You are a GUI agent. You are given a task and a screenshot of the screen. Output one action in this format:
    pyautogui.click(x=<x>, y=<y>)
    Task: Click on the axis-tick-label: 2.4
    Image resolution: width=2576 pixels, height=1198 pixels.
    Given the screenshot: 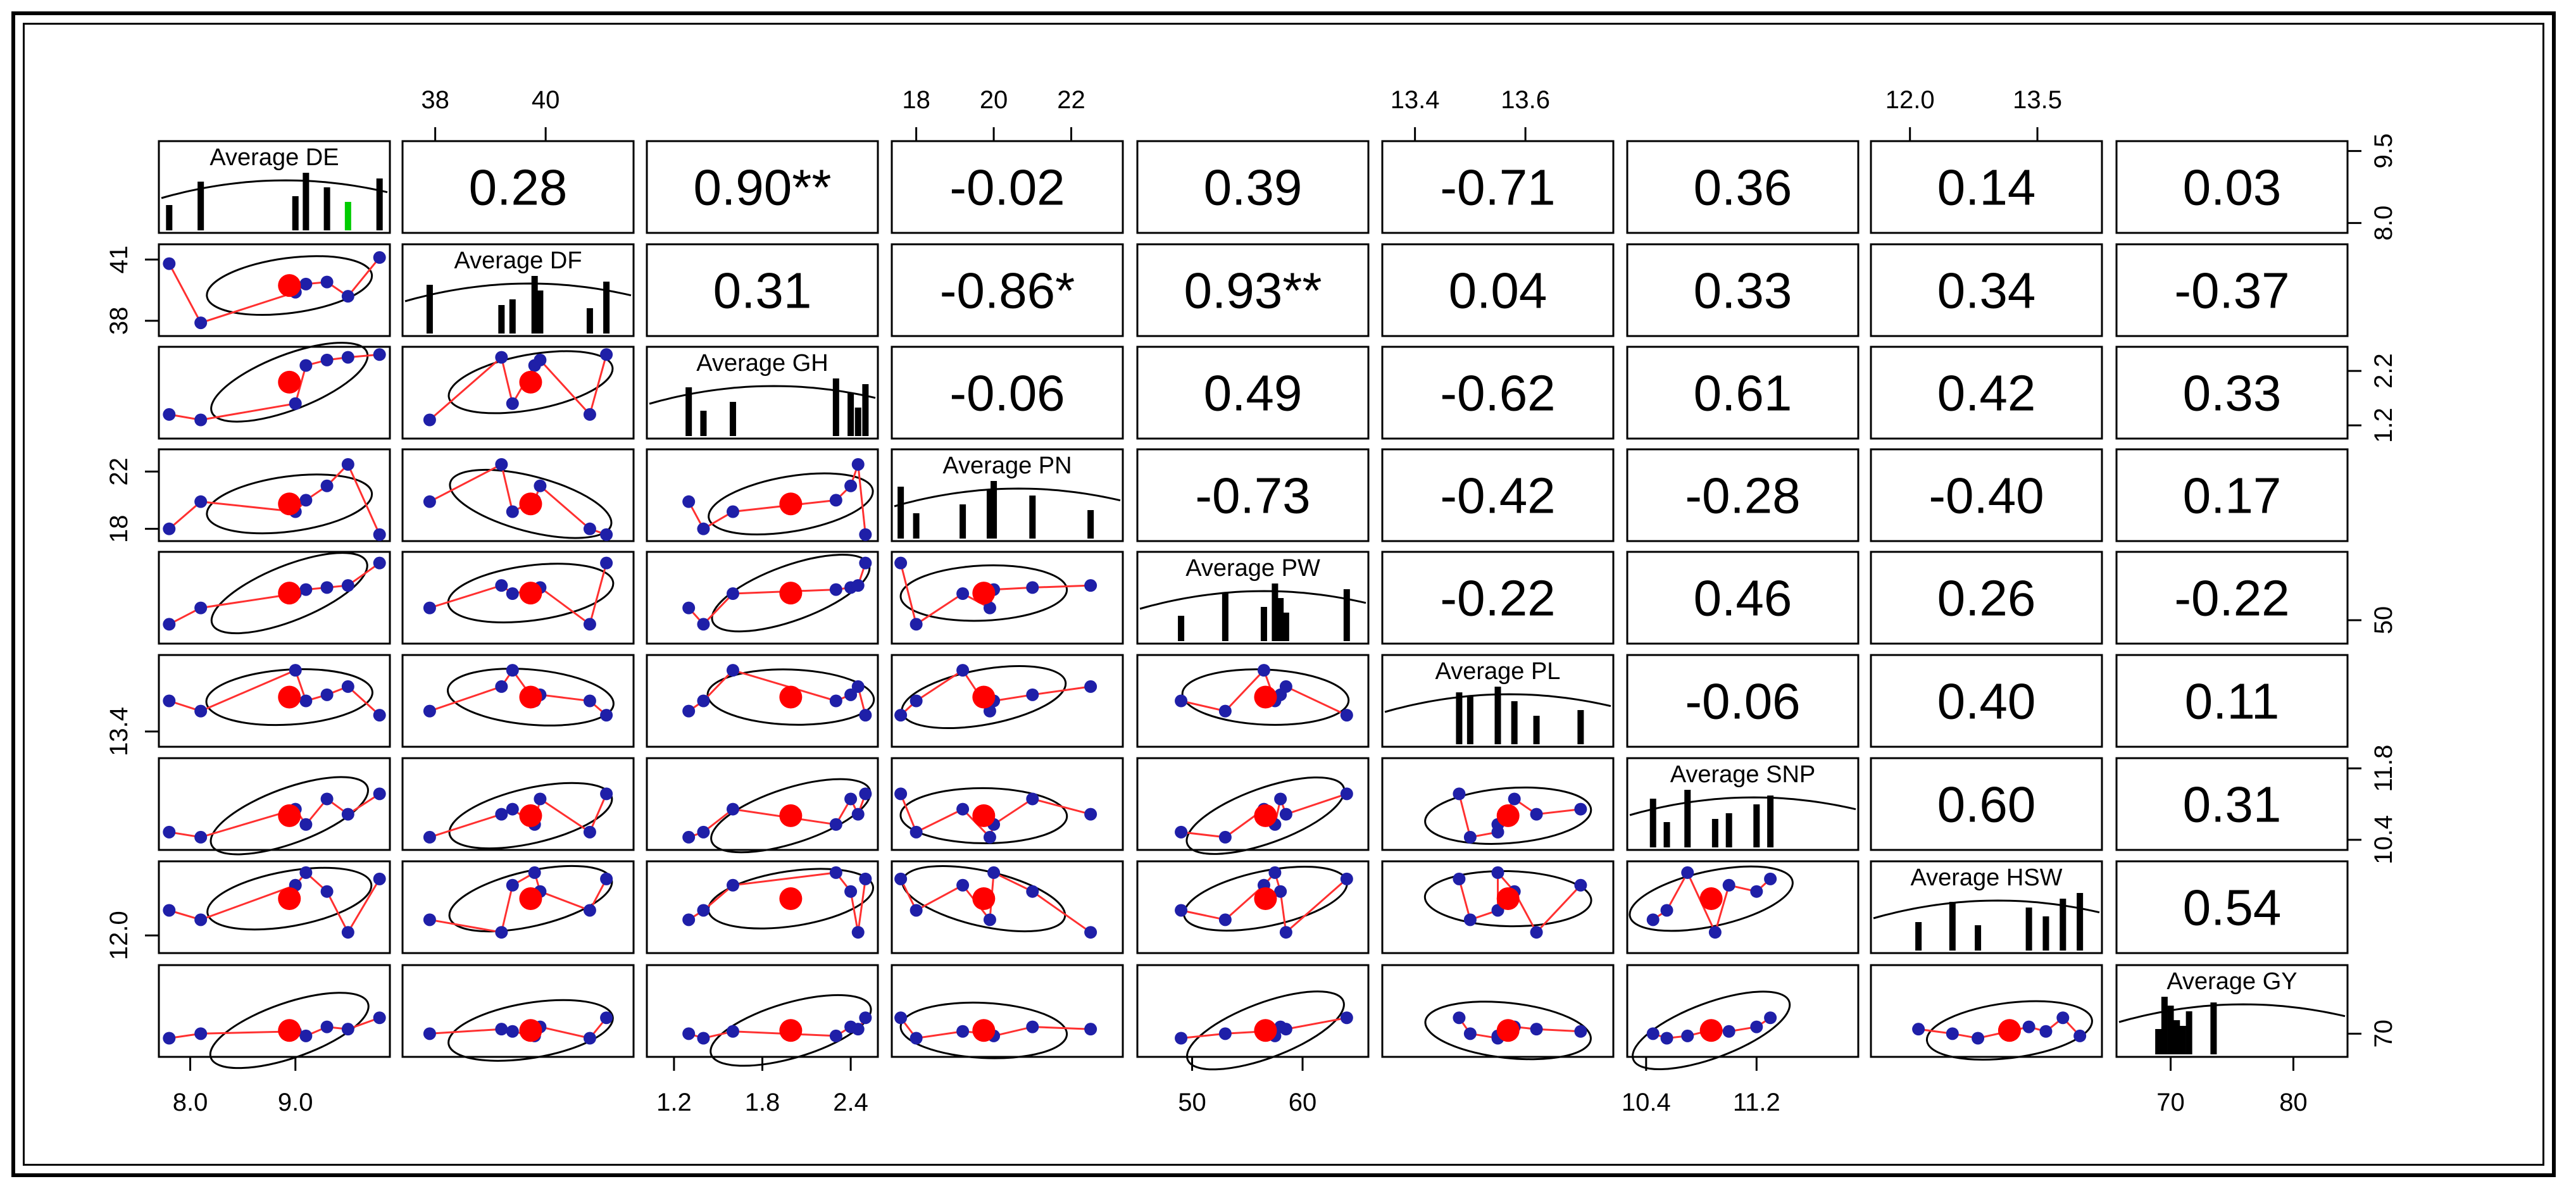 What is the action you would take?
    pyautogui.click(x=850, y=1102)
    